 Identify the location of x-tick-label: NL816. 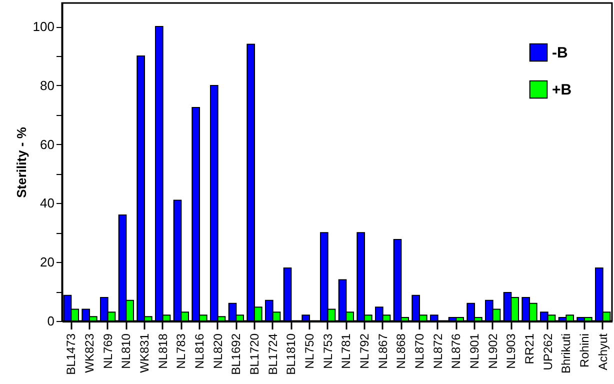
(199, 351).